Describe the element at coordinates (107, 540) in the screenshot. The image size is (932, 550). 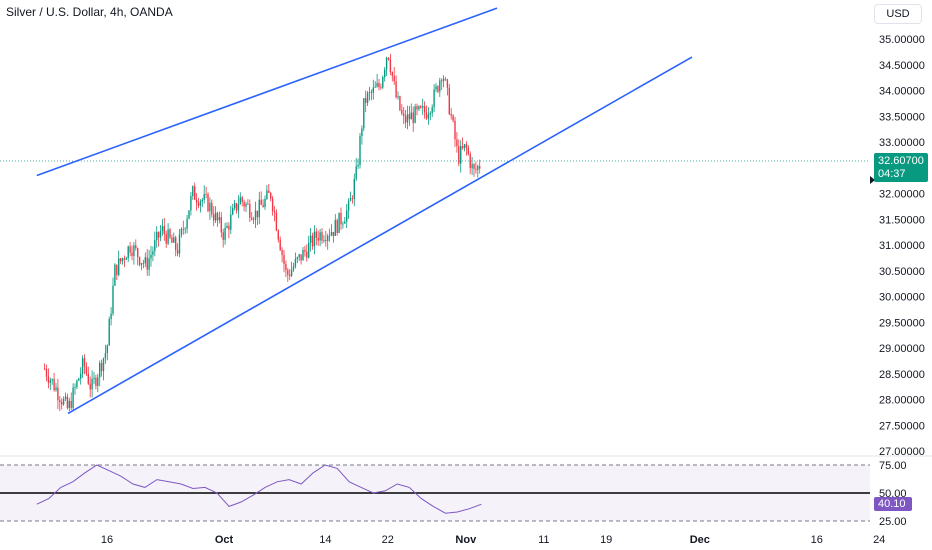
I see `time-tick-label: 16` at that location.